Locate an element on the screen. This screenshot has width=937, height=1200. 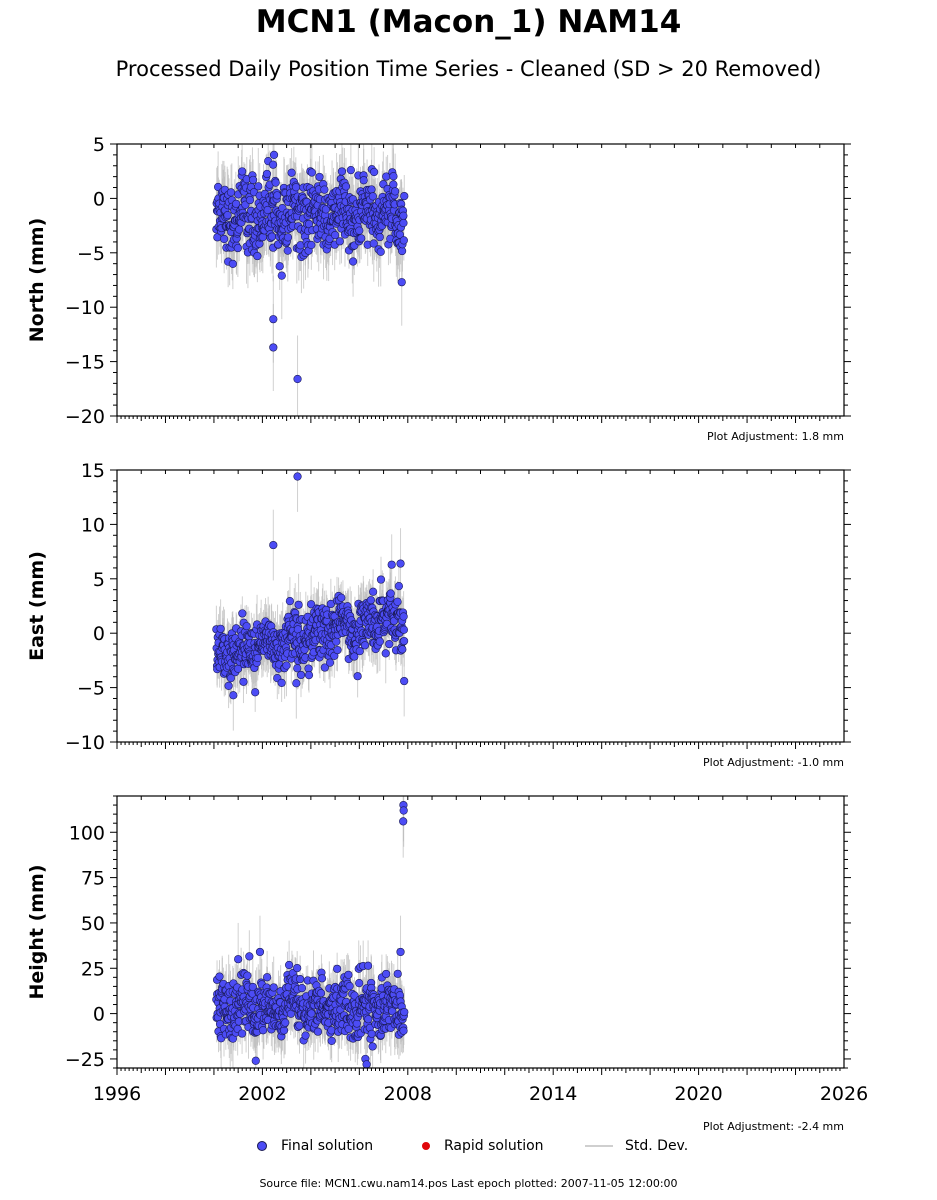
x-tick-label: 2002 is located at coordinates (262, 1094).